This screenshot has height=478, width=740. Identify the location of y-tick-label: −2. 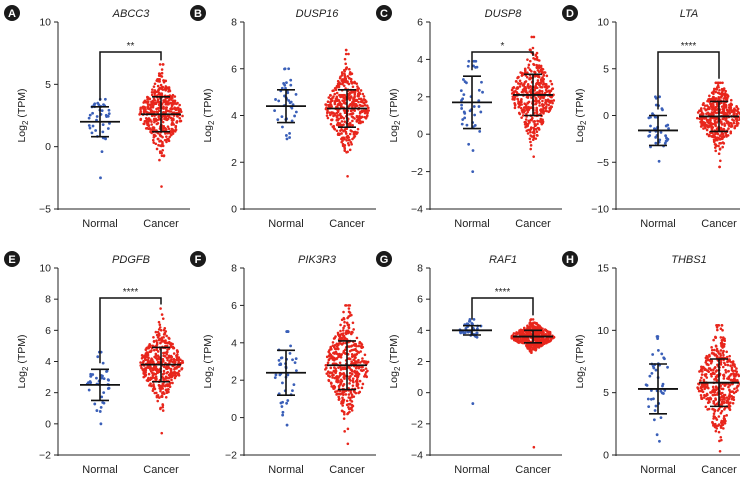
(417, 172).